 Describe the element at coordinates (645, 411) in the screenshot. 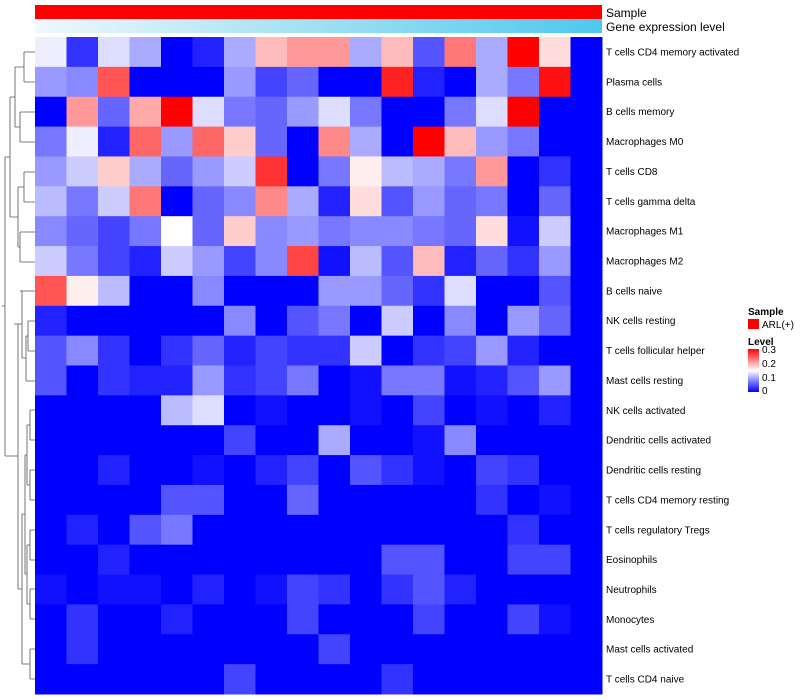

I see `row-label: NK cells activated` at that location.